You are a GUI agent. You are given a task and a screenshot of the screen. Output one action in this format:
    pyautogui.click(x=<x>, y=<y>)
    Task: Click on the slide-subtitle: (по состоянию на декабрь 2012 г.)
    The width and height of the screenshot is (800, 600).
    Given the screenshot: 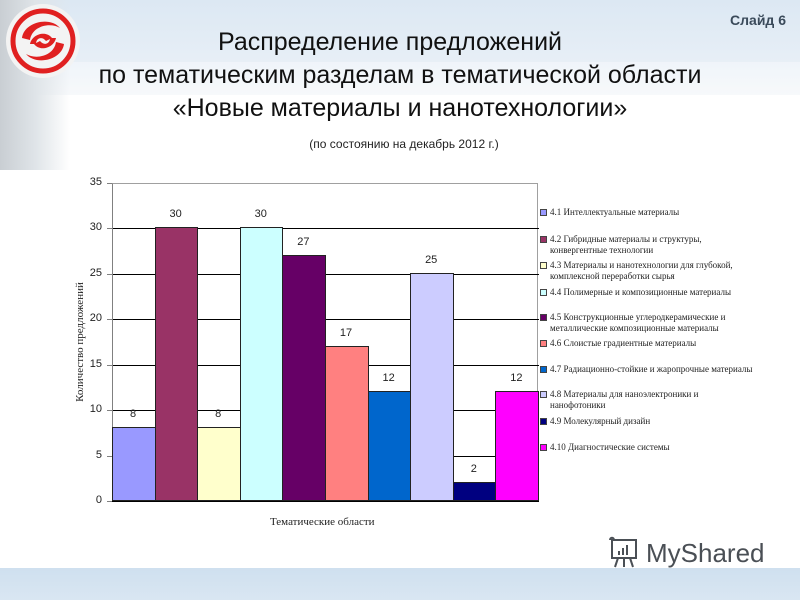 What is the action you would take?
    pyautogui.click(x=404, y=144)
    